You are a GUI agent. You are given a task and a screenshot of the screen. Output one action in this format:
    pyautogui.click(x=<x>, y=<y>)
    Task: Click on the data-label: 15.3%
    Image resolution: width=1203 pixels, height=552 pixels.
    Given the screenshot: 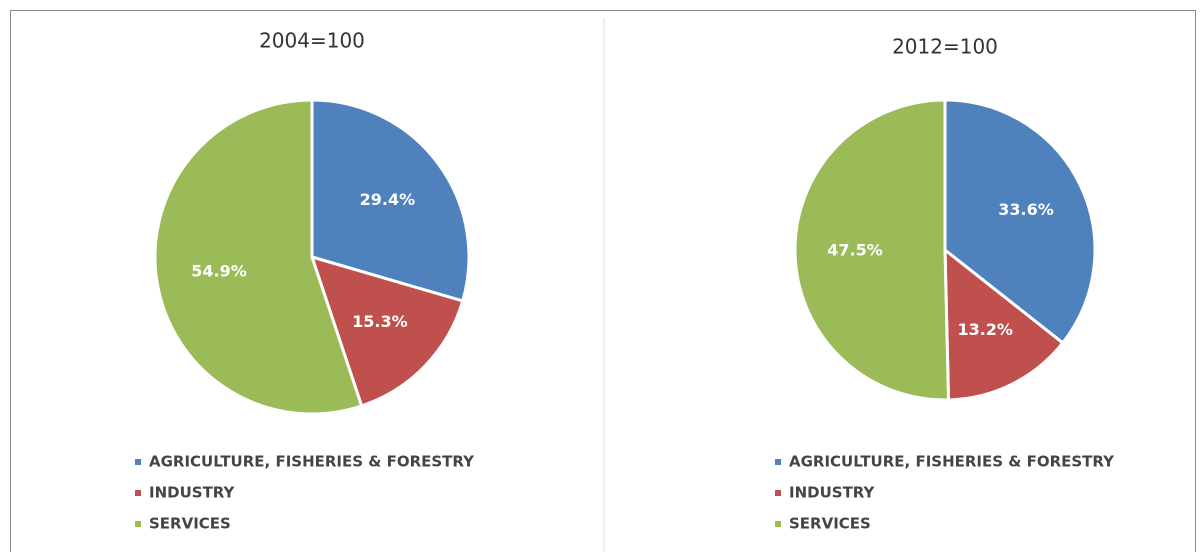 What is the action you would take?
    pyautogui.click(x=380, y=321)
    